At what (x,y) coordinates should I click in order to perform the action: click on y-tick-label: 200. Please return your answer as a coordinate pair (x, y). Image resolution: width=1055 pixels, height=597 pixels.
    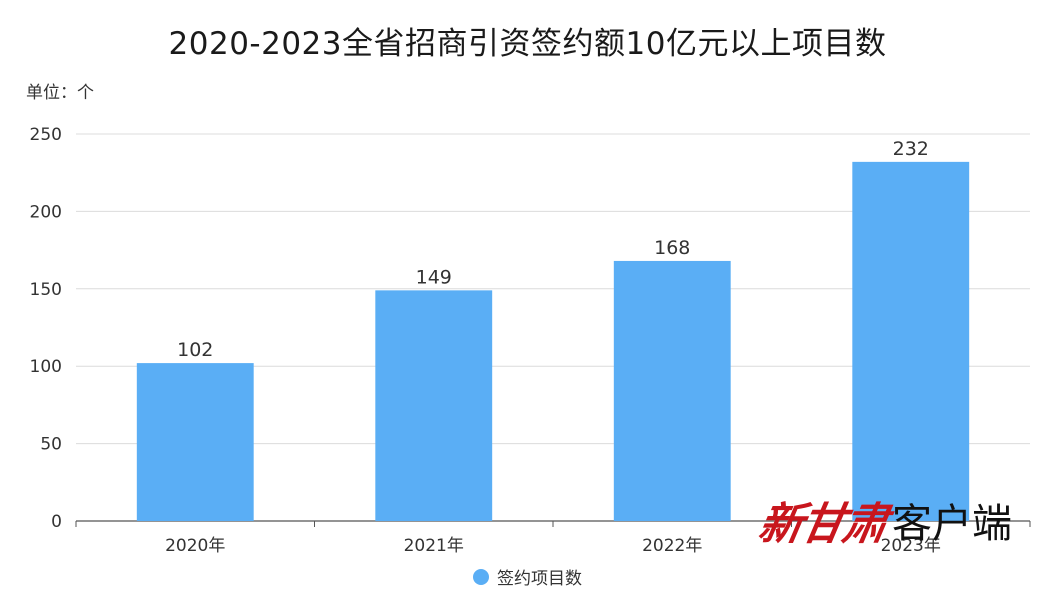
    Looking at the image, I should click on (46, 212).